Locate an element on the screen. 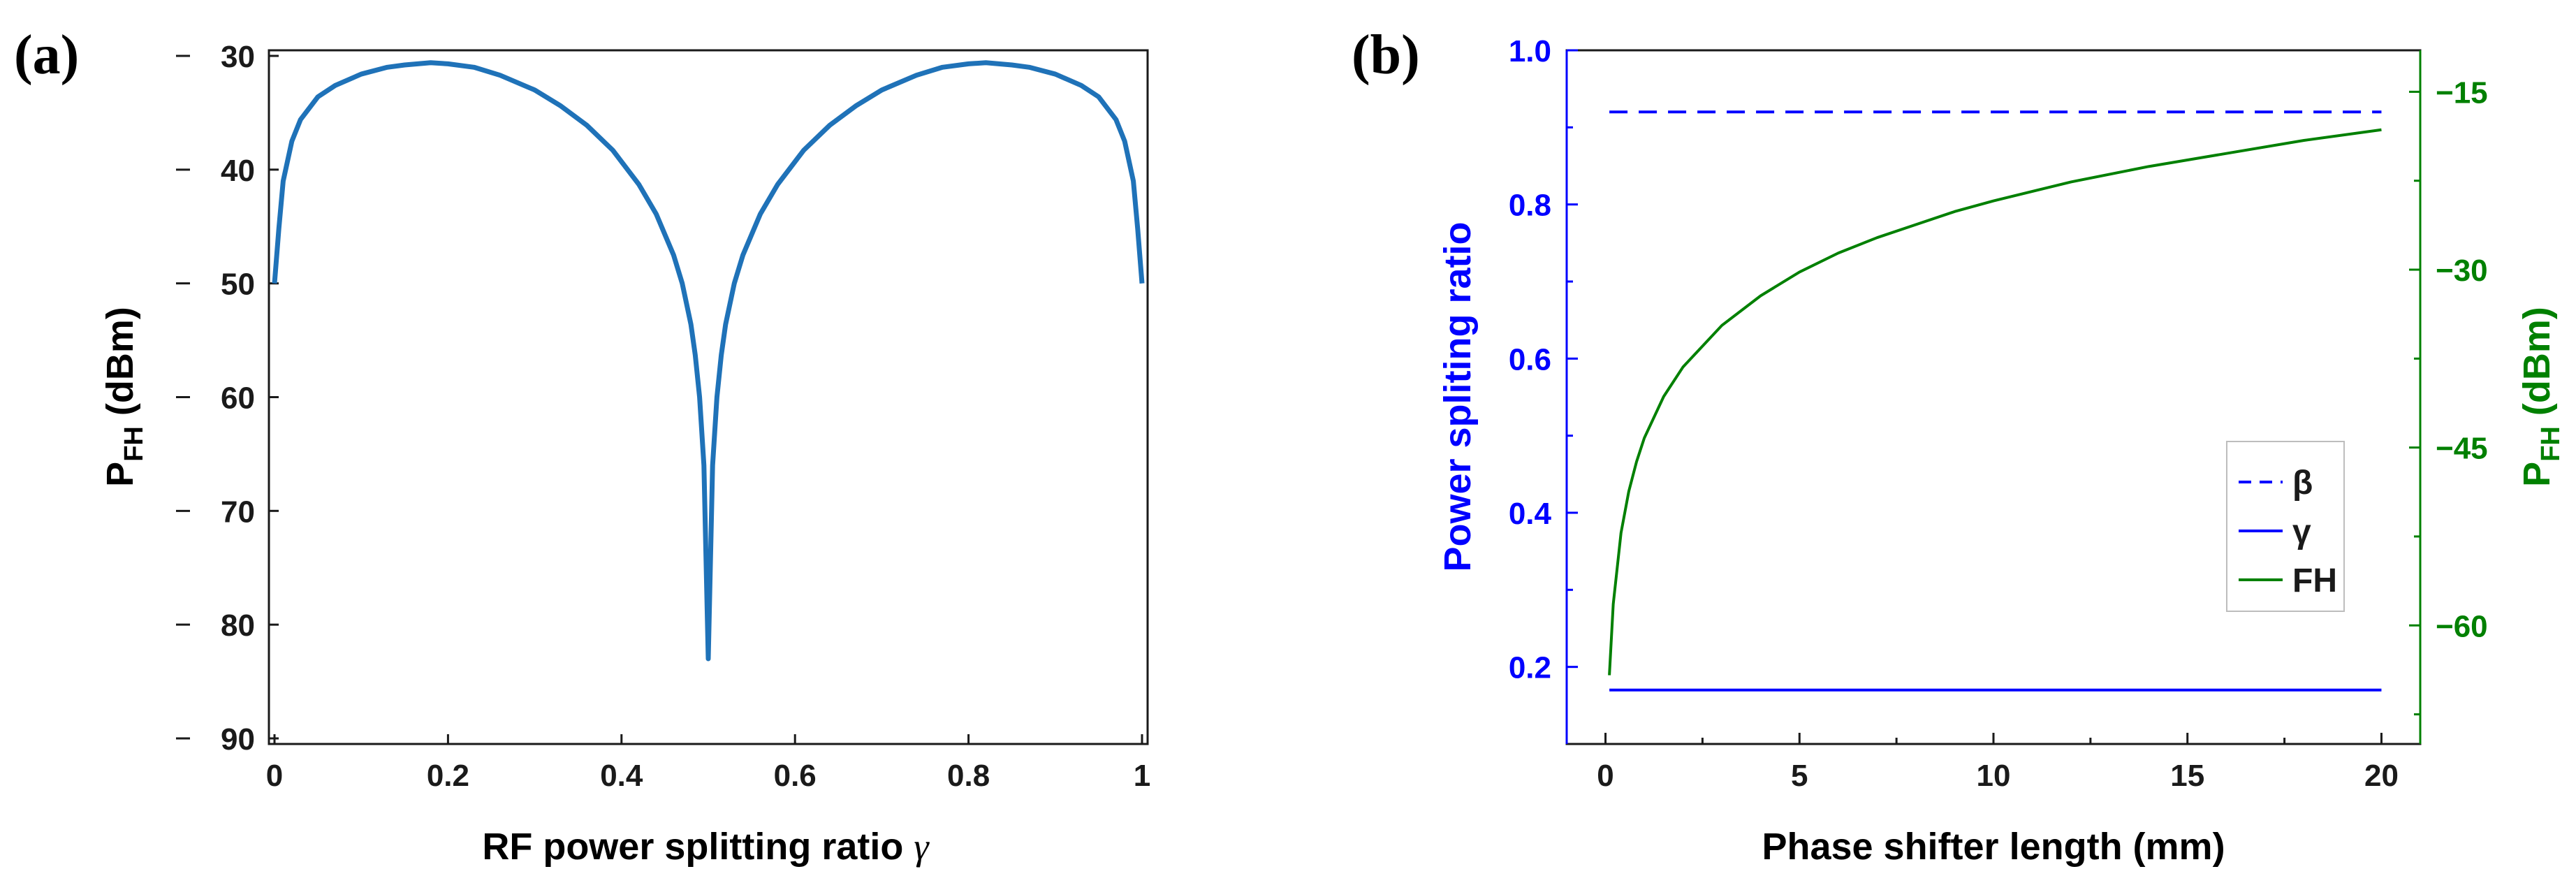 The width and height of the screenshot is (2576, 883). y-tick-label-a: 30 is located at coordinates (238, 57).